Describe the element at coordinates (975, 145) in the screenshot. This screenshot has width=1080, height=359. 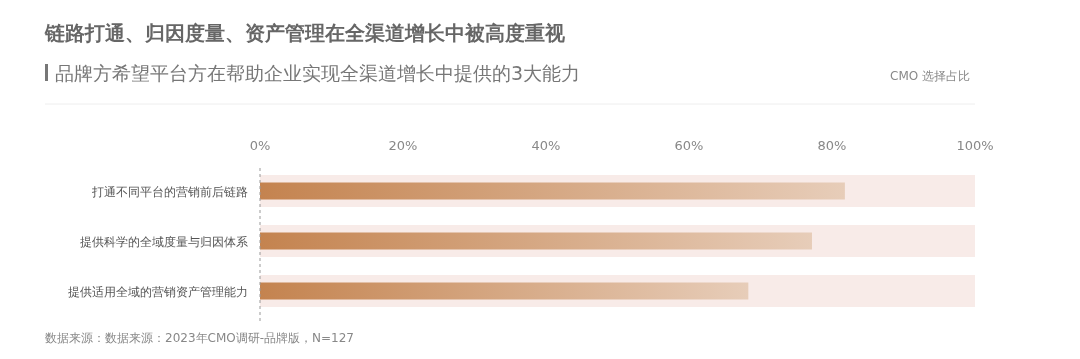
I see `x-tick-label: 100%` at that location.